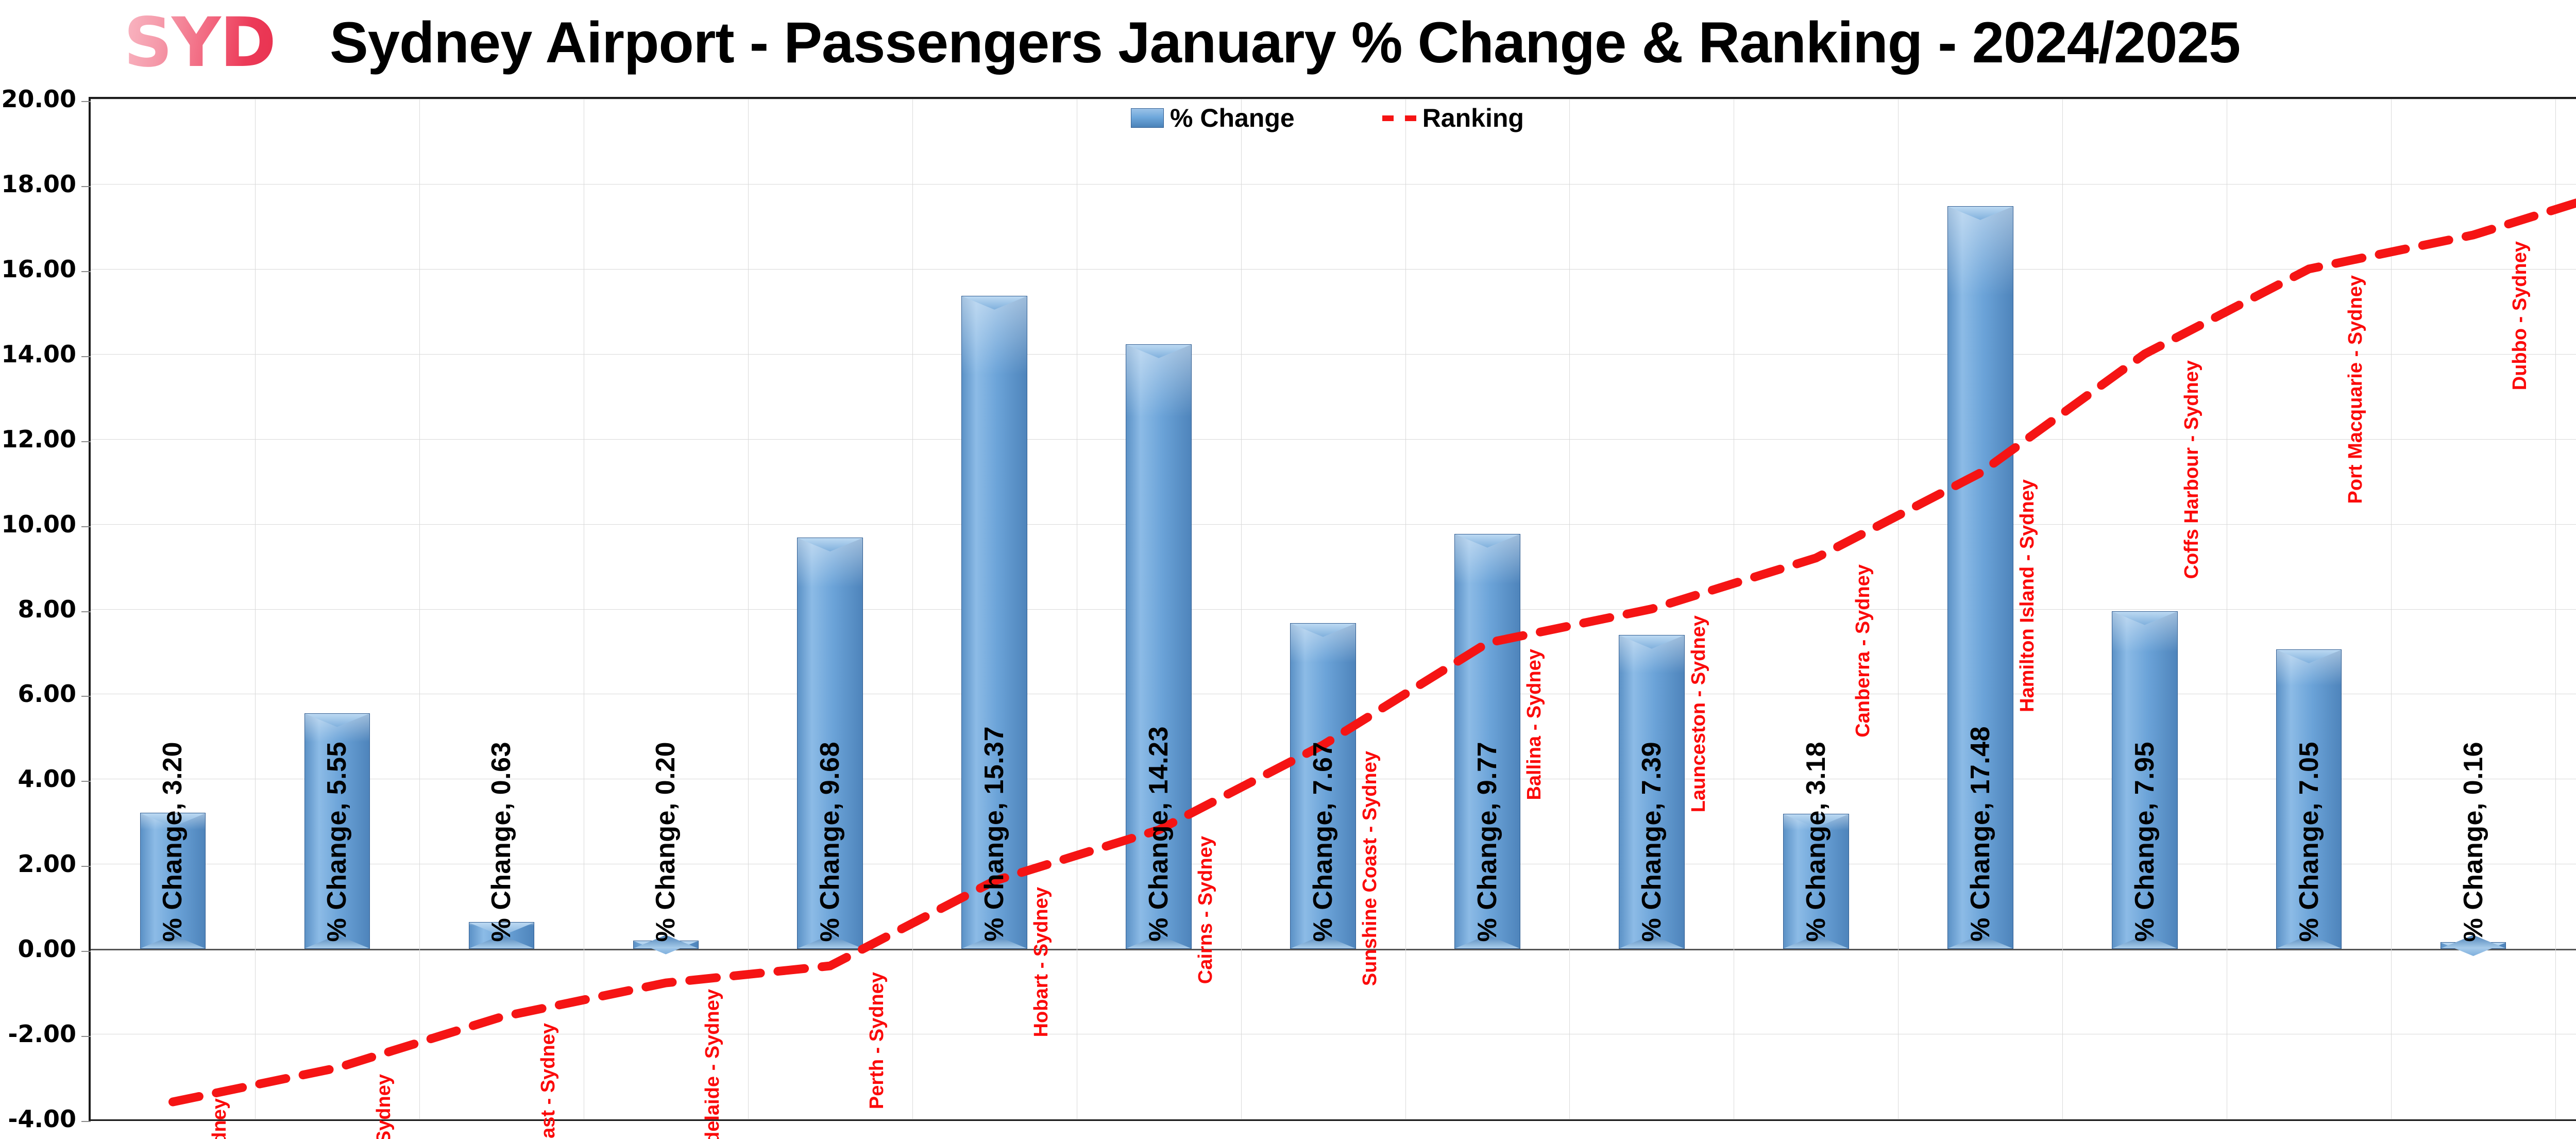 The image size is (2576, 1139). I want to click on legend-item-pct-change: % Change, so click(1213, 118).